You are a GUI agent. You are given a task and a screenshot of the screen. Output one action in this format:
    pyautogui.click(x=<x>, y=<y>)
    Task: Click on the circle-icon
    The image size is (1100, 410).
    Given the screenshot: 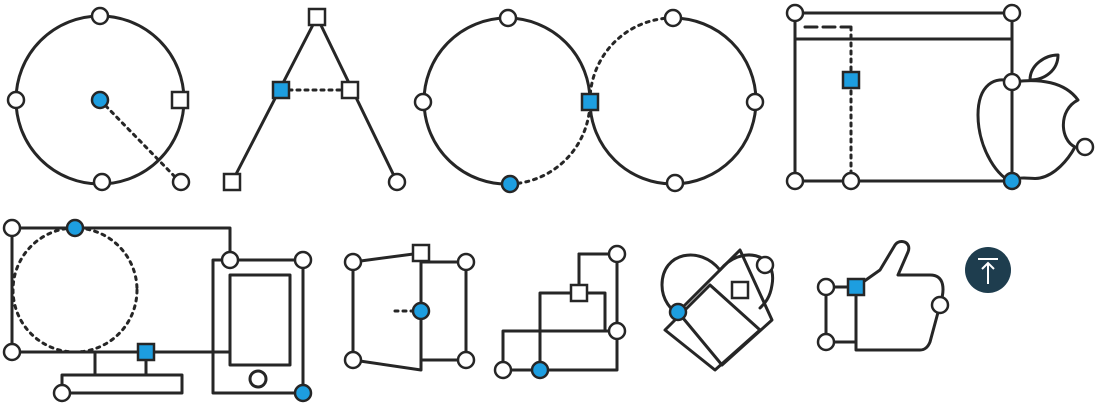 What is the action you would take?
    pyautogui.click(x=98, y=99)
    